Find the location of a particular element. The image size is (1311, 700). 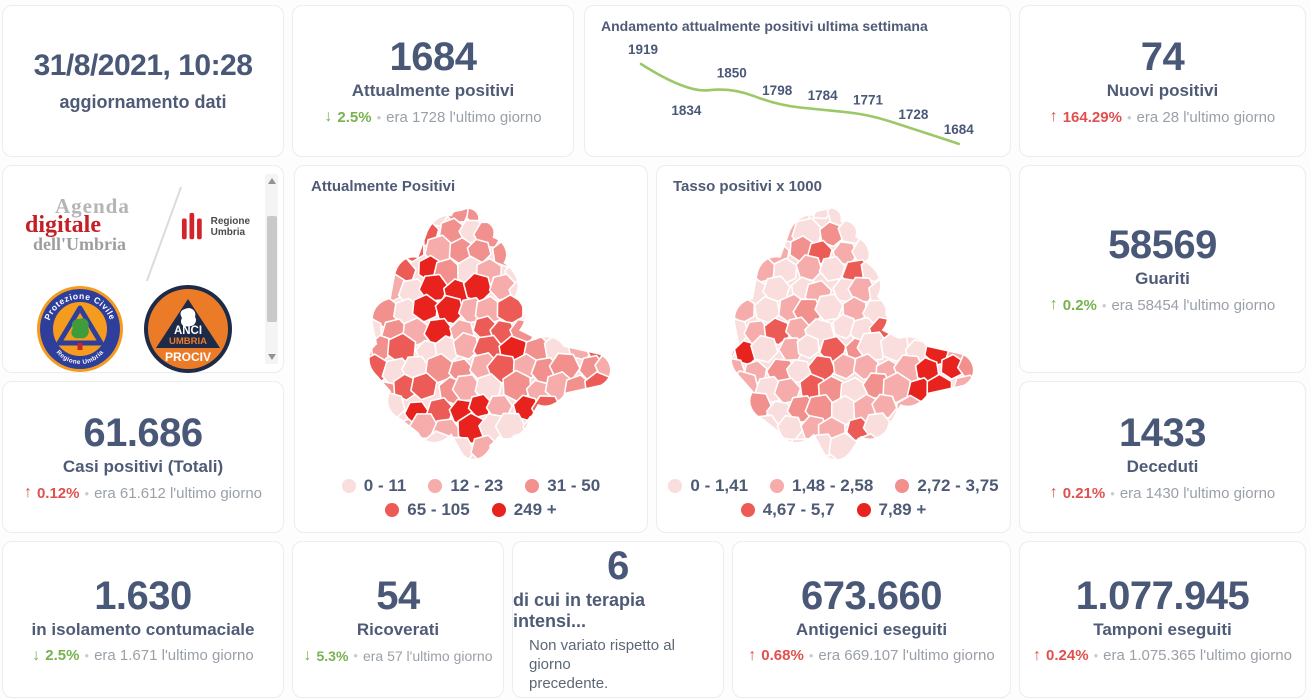

kpi-change: ↑ 0.21% • era 1430 l'ultimo giorno is located at coordinates (1163, 493).